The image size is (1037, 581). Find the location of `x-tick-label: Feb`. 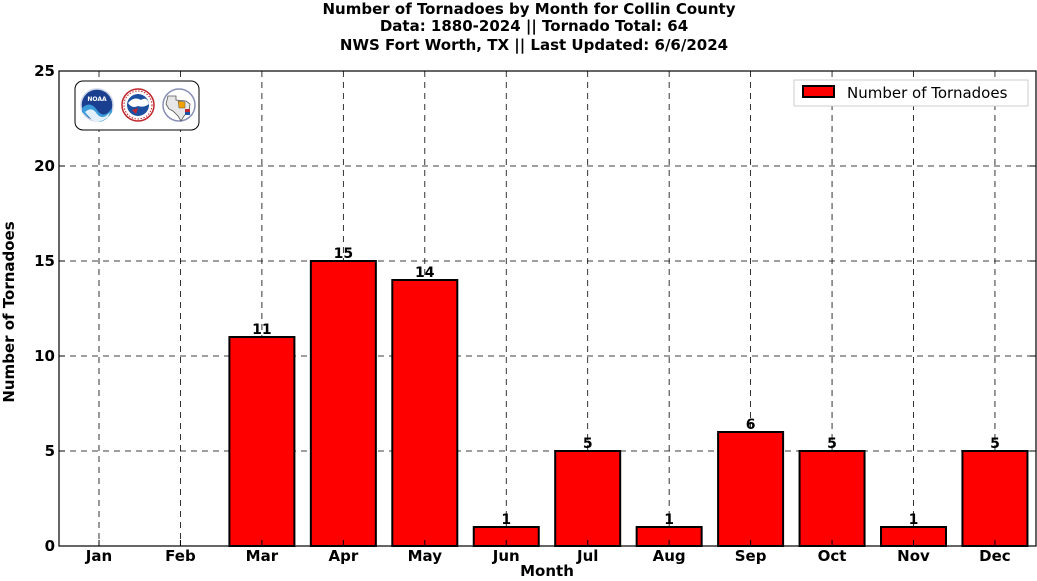

x-tick-label: Feb is located at coordinates (180, 556).